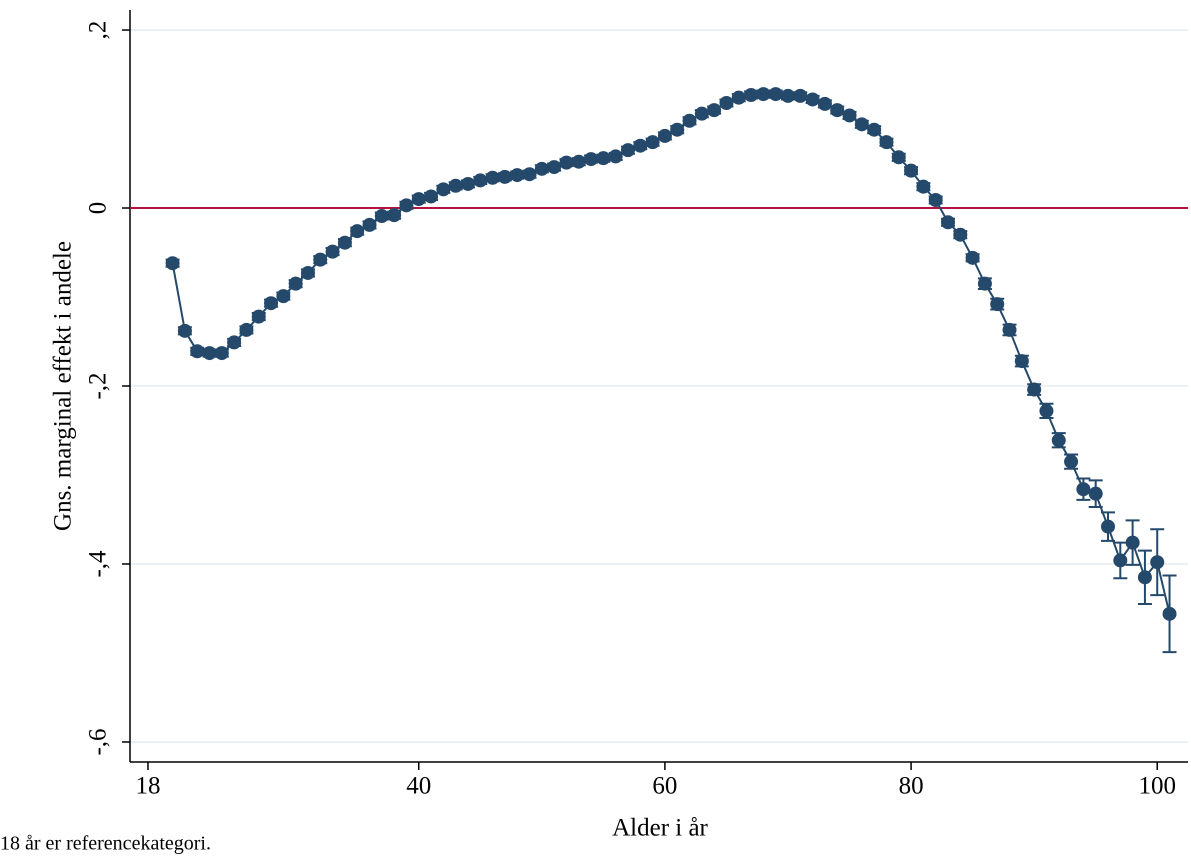 Image resolution: width=1191 pixels, height=864 pixels. Describe the element at coordinates (98, 30) in the screenshot. I see `y-tick-label: ,2` at that location.